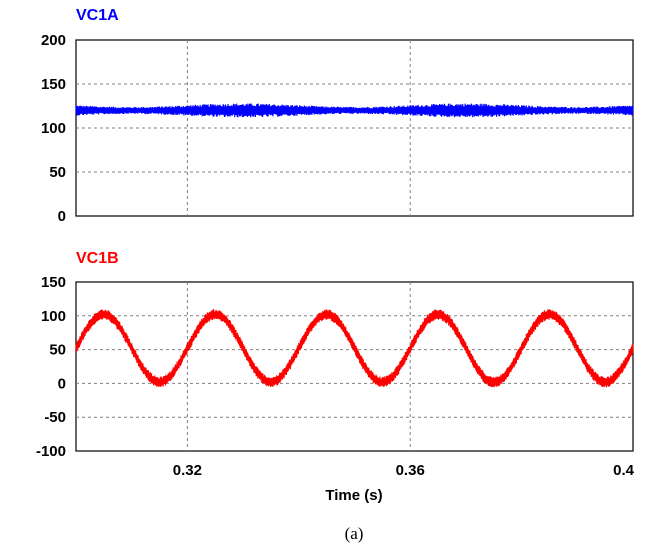  What do you see at coordinates (97, 258) in the screenshot?
I see `chart-vc1b-title: VC1B` at bounding box center [97, 258].